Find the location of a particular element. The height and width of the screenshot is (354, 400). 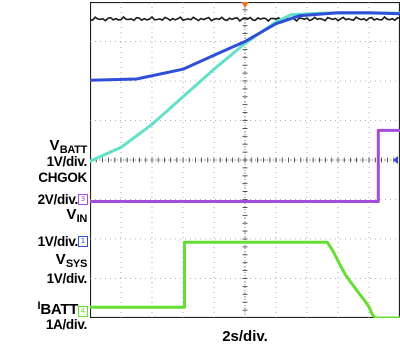

vbatt-label: VBATT is located at coordinates (68, 146).